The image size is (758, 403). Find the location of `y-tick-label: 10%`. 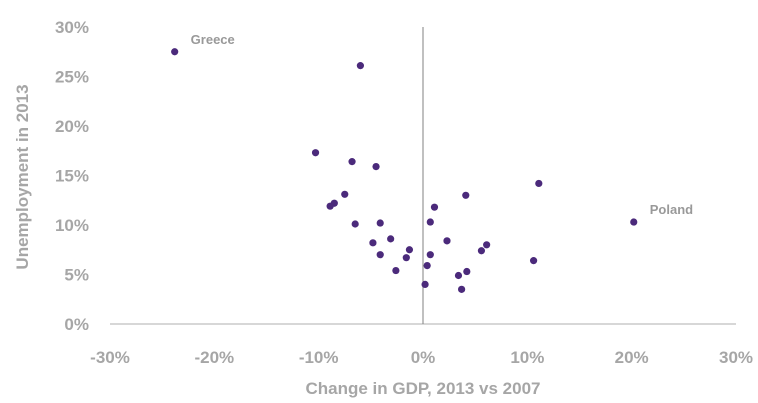

y-tick-label: 10% is located at coordinates (72, 225).